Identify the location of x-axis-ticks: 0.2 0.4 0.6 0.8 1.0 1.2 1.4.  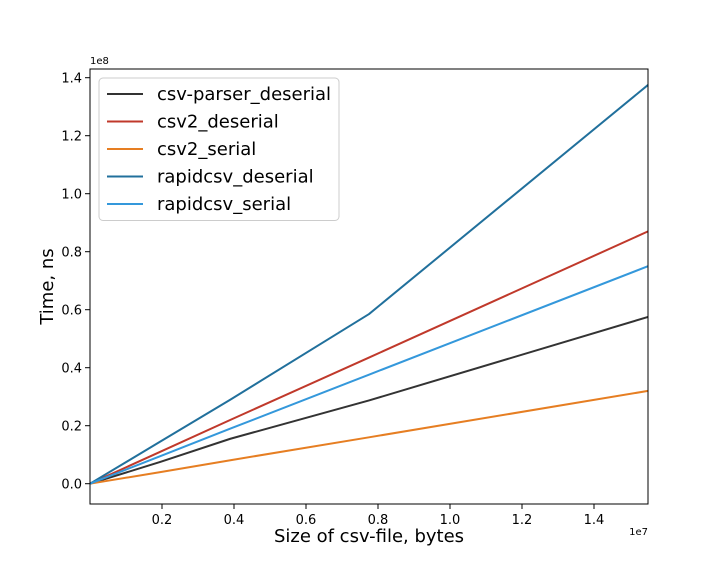
(378, 516).